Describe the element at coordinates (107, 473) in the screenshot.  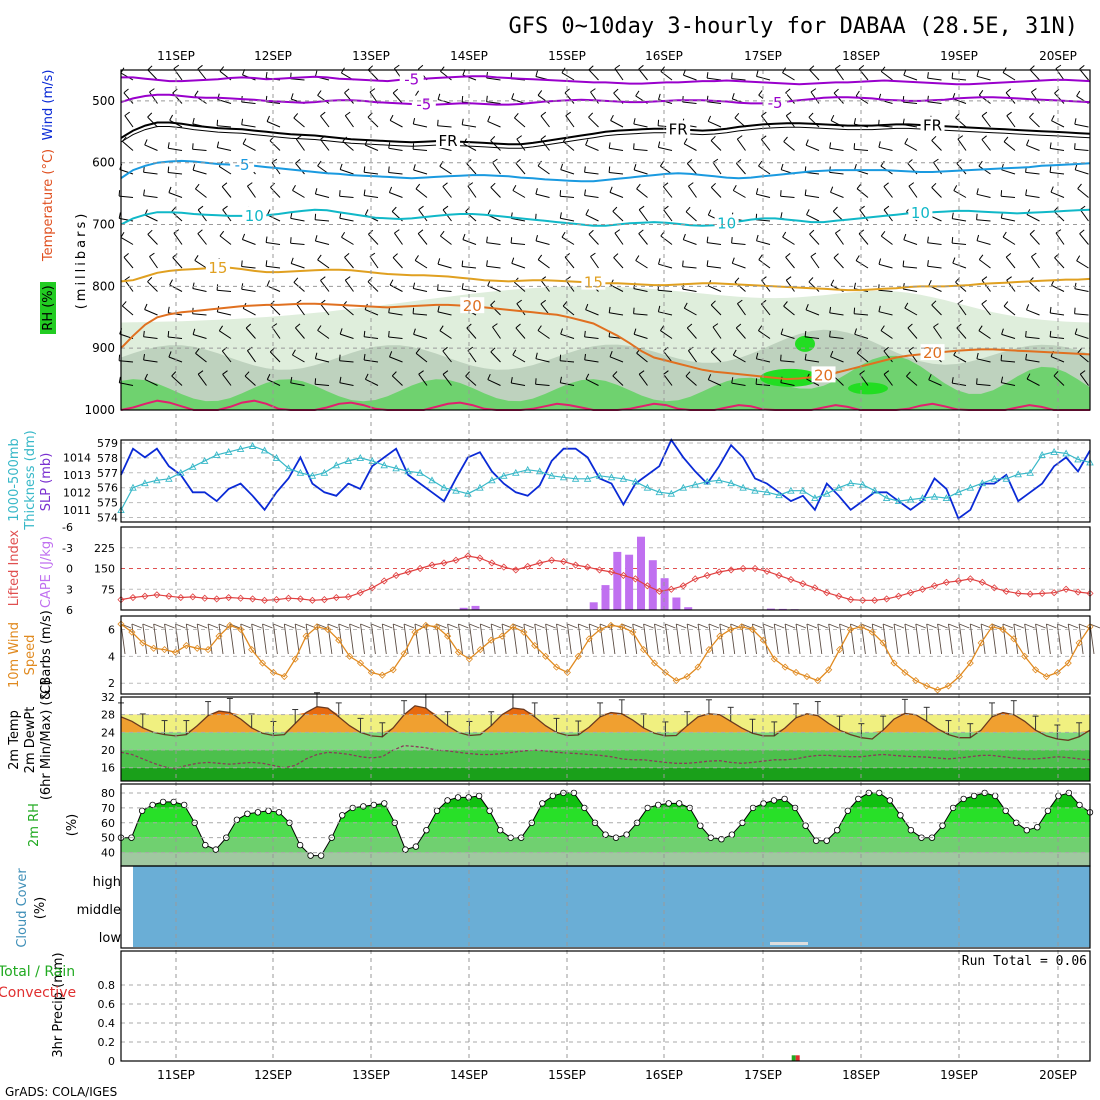
I see `y-tick-label: 577` at that location.